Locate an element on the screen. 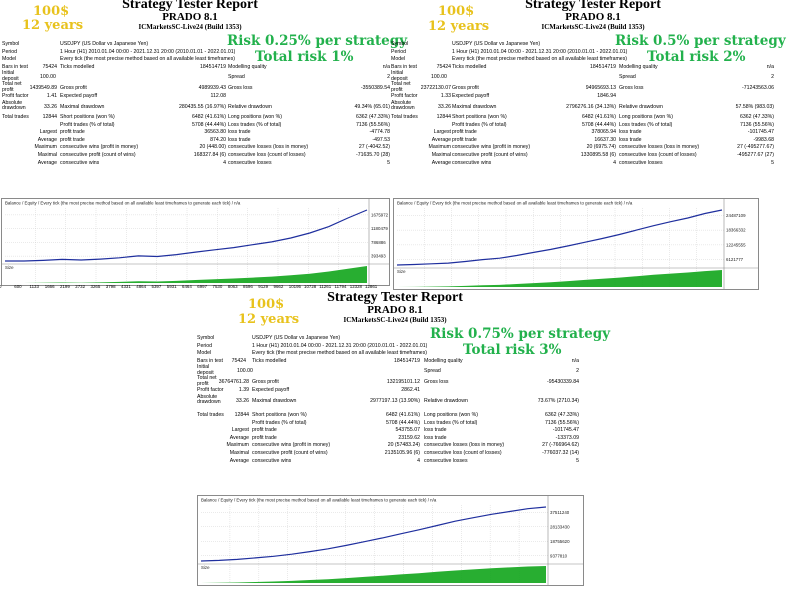  value: 100.00 is located at coordinates (439, 77).